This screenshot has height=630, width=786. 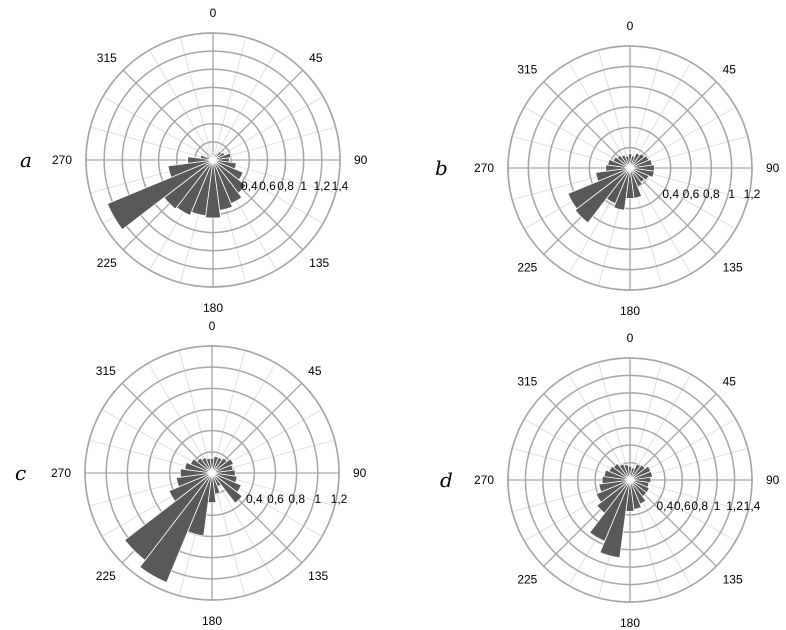 What do you see at coordinates (340, 186) in the screenshot?
I see `radial-tick-label: 1,4` at bounding box center [340, 186].